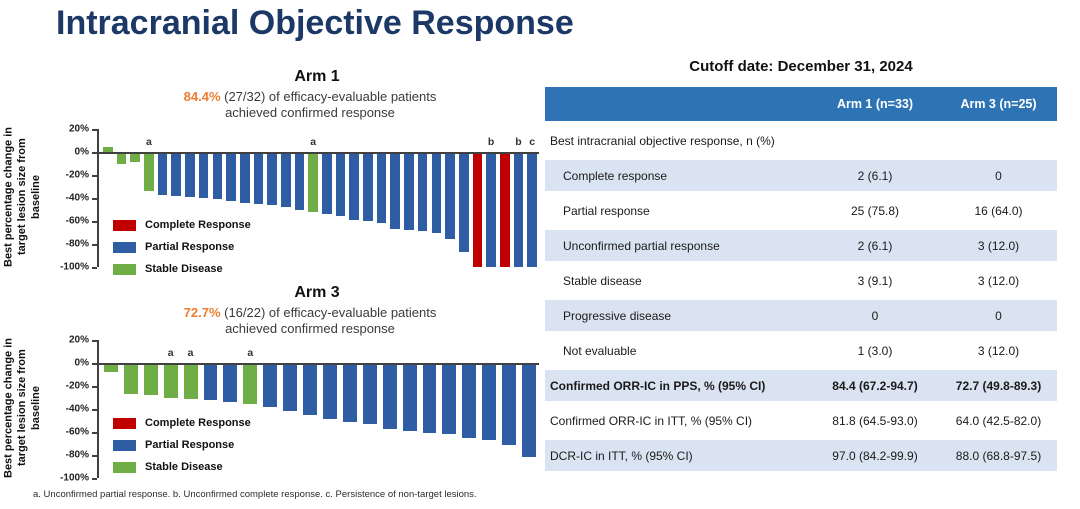  Describe the element at coordinates (198, 225) in the screenshot. I see `legend-label: Complete Response` at that location.